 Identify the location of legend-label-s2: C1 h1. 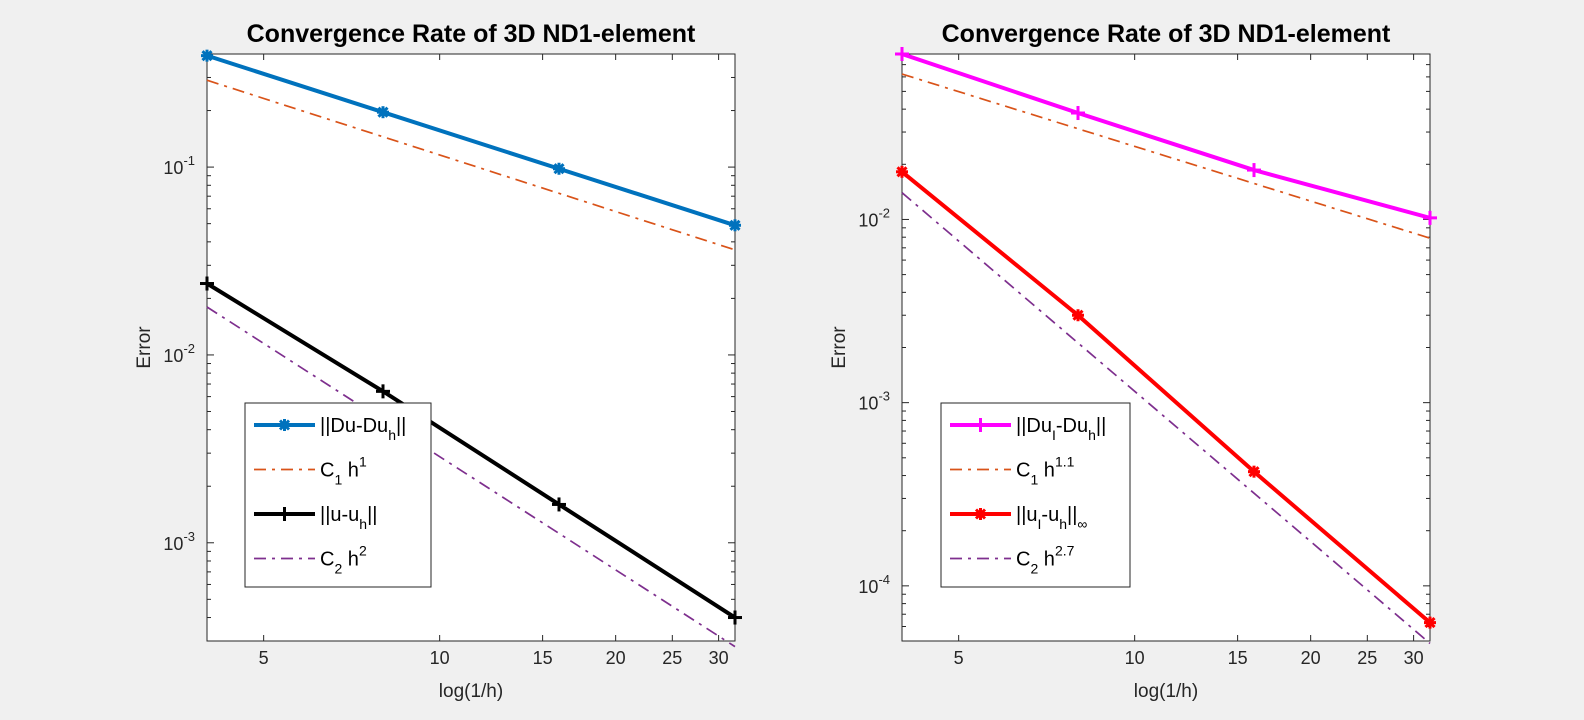
(343, 471).